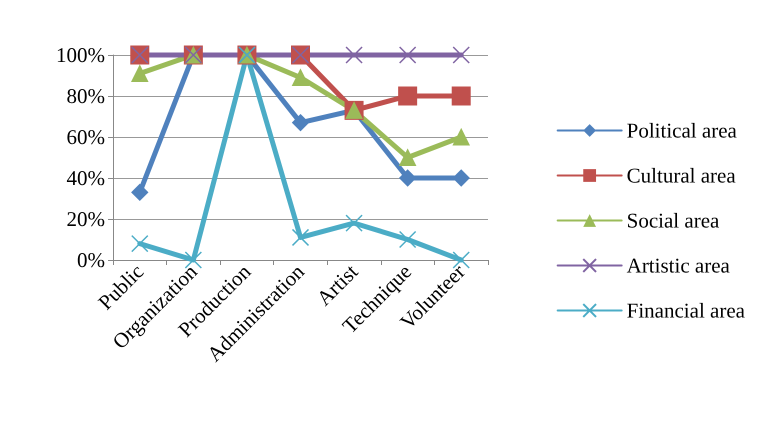  I want to click on y-tick-label: 0%, so click(91, 260).